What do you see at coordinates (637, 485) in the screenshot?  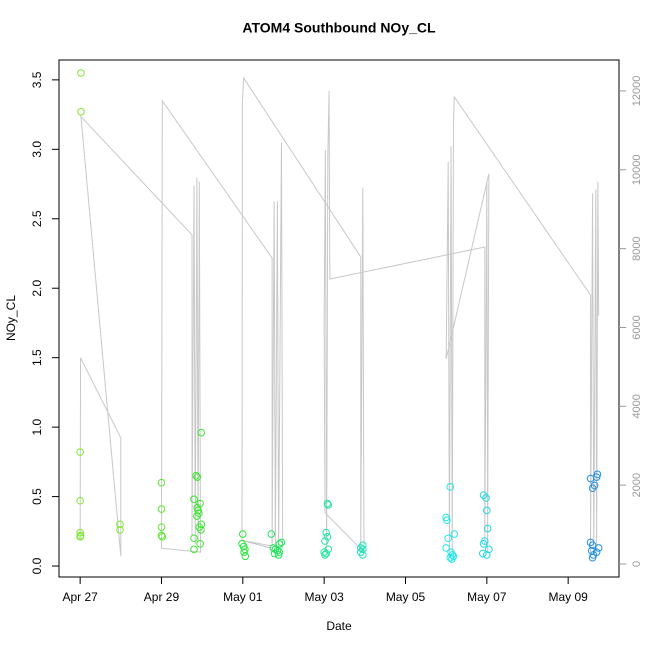 I see `y2-tick-label: 2000` at bounding box center [637, 485].